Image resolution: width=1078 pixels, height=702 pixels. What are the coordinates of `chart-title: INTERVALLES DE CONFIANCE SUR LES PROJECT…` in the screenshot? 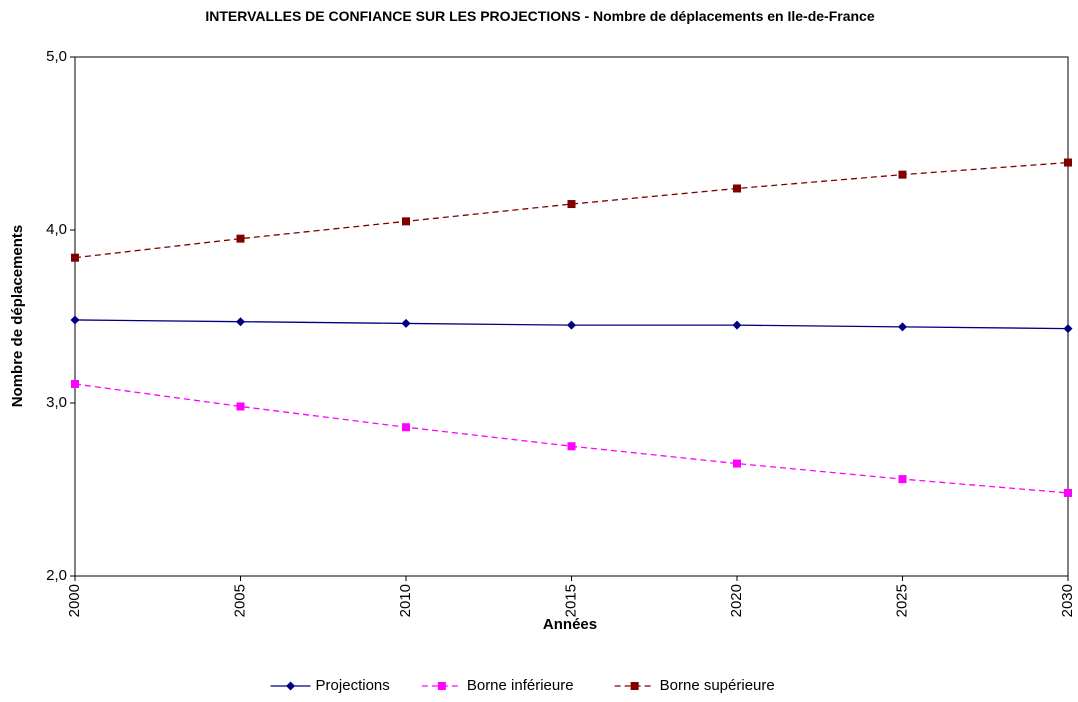 It's located at (540, 16).